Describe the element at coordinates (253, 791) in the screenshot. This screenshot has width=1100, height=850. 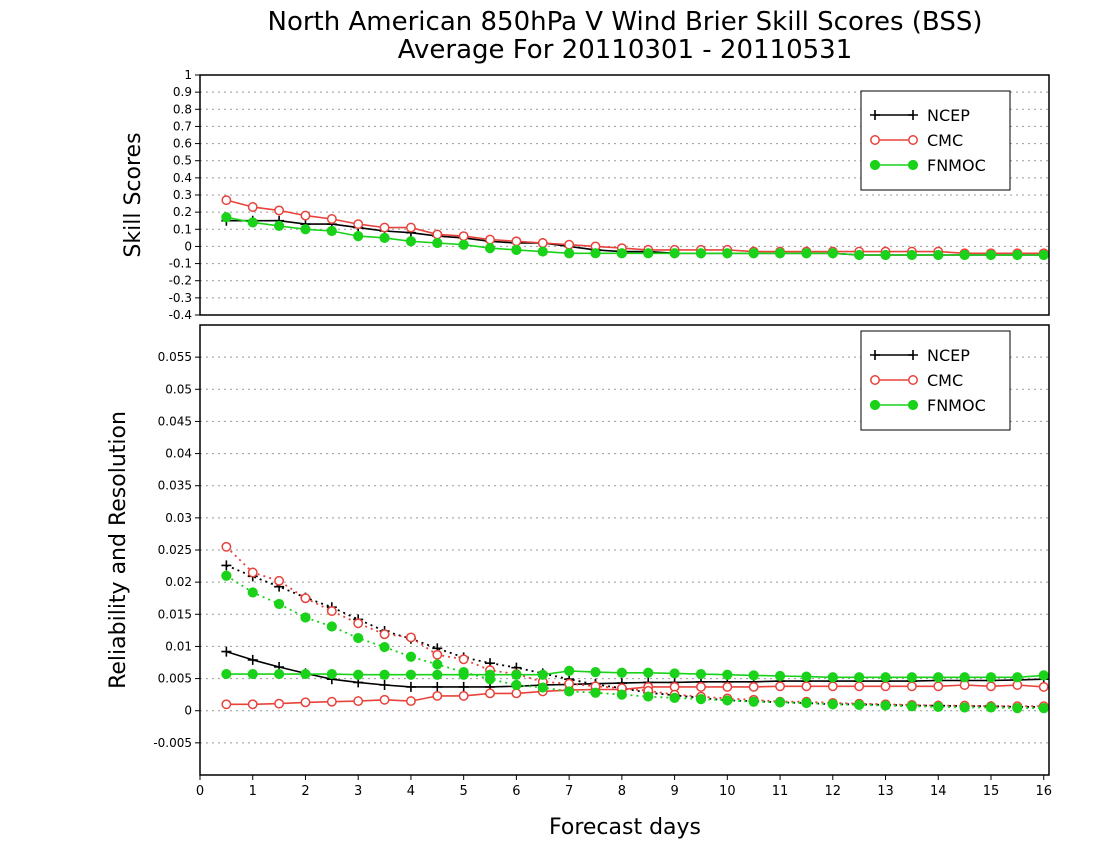
I see `x-tick-label: 1` at that location.